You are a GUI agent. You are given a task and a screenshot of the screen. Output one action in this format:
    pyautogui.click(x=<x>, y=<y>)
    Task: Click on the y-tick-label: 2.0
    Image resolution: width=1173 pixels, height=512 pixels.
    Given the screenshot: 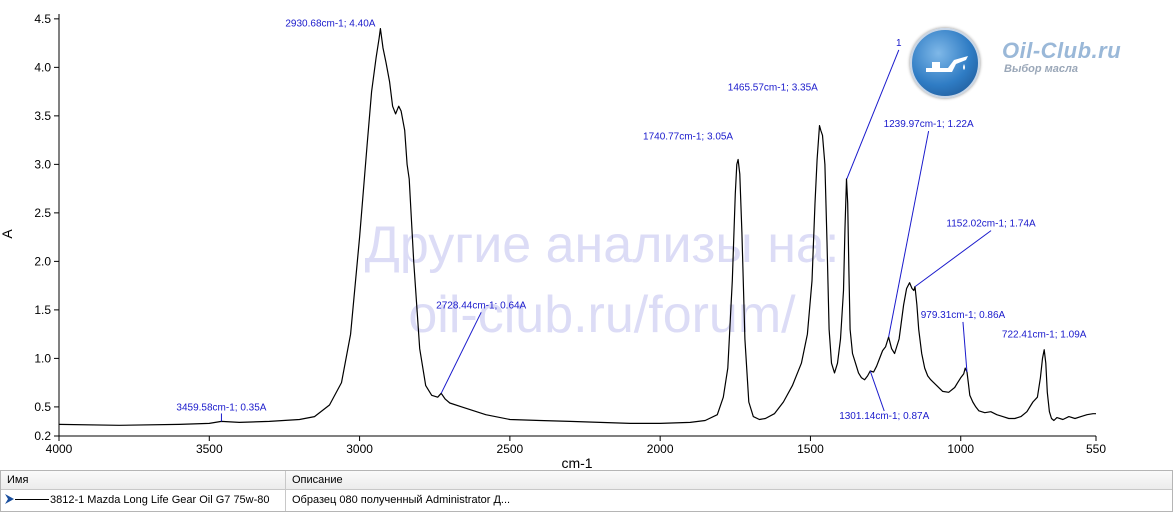 What is the action you would take?
    pyautogui.click(x=42, y=261)
    